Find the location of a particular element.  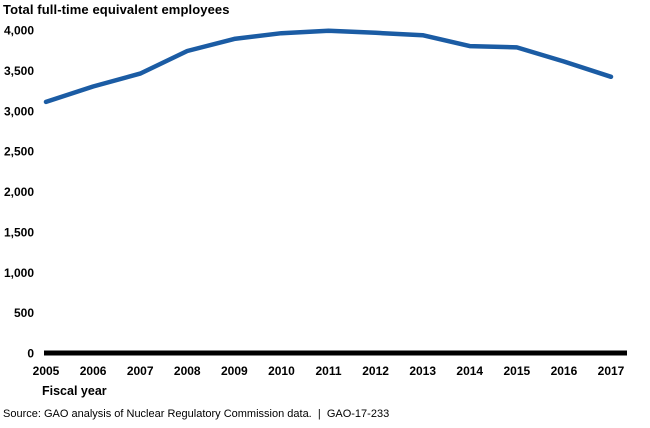

chart-title: Total full-time equivalent employees is located at coordinates (116, 9).